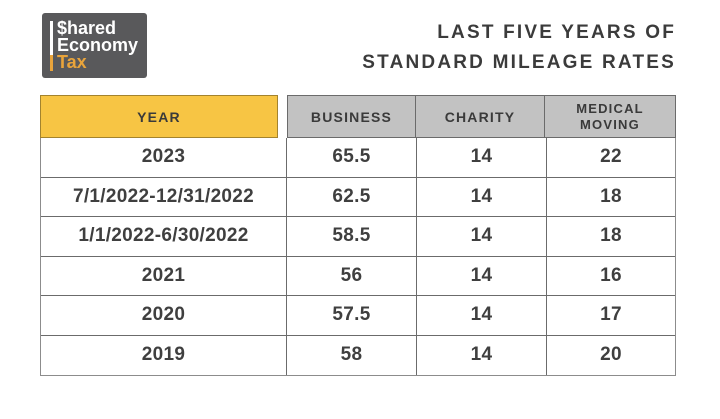 The image size is (720, 419). I want to click on column-header-charity: CHARITY, so click(480, 116).